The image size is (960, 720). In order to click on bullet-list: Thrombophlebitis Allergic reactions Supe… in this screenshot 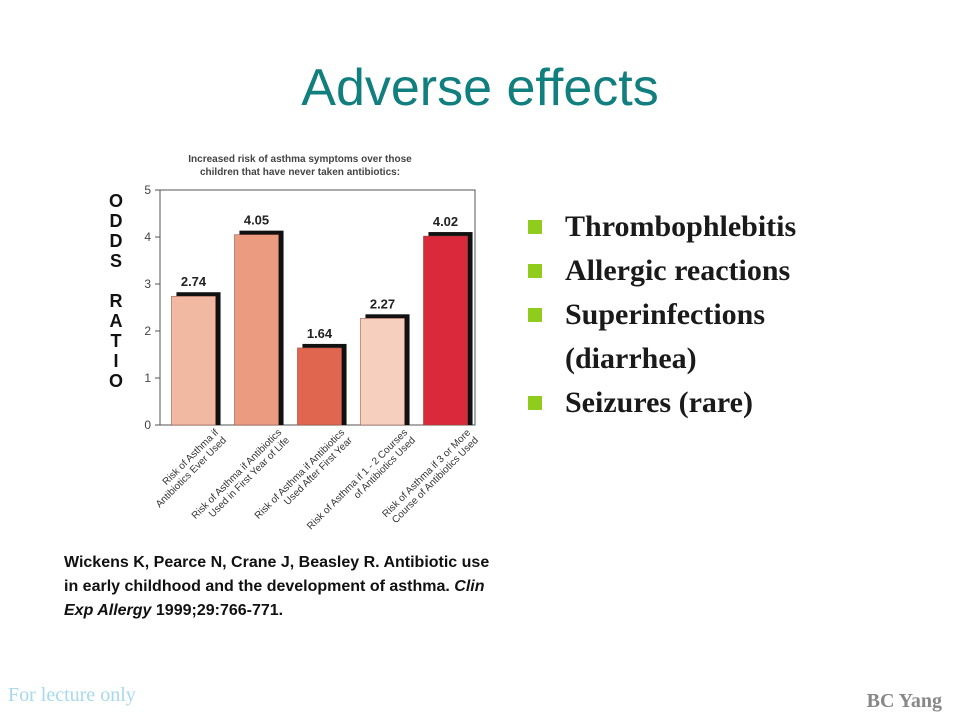, I will do `click(696, 315)`.